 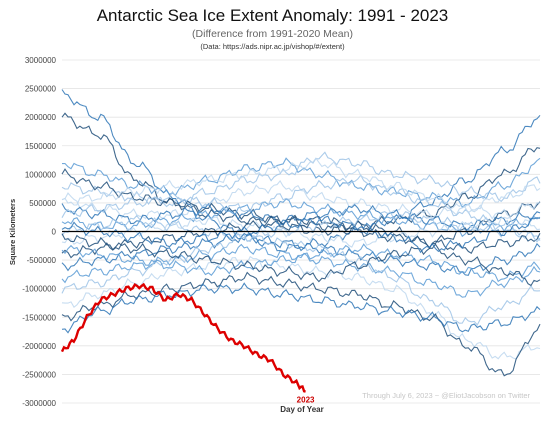 I want to click on y-tick-label: -2000000, so click(x=39, y=346).